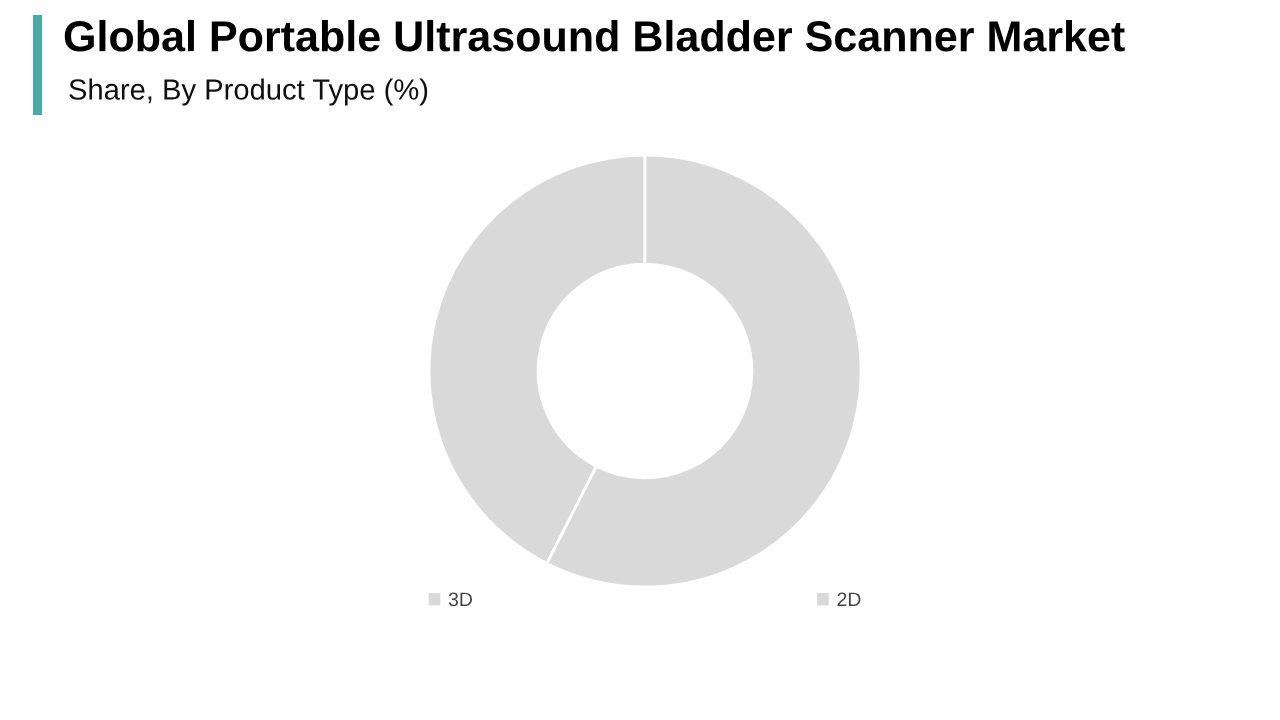 This screenshot has width=1280, height=720. What do you see at coordinates (460, 599) in the screenshot?
I see `legend-label: 3D` at bounding box center [460, 599].